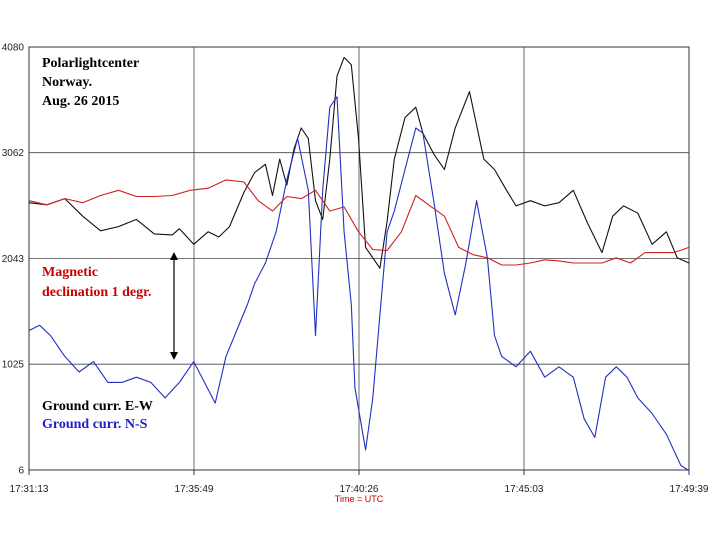  I want to click on station-country: Norway., so click(67, 82).